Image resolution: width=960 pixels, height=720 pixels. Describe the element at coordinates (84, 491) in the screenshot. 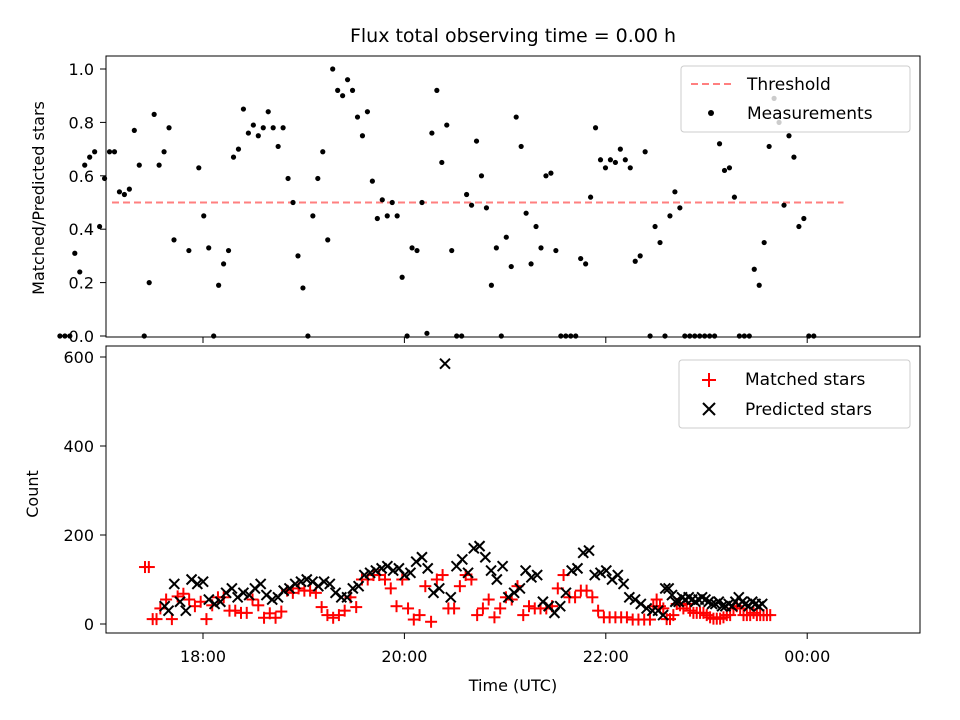

I see `bottom-y-ticks: 0 200 400 600` at that location.